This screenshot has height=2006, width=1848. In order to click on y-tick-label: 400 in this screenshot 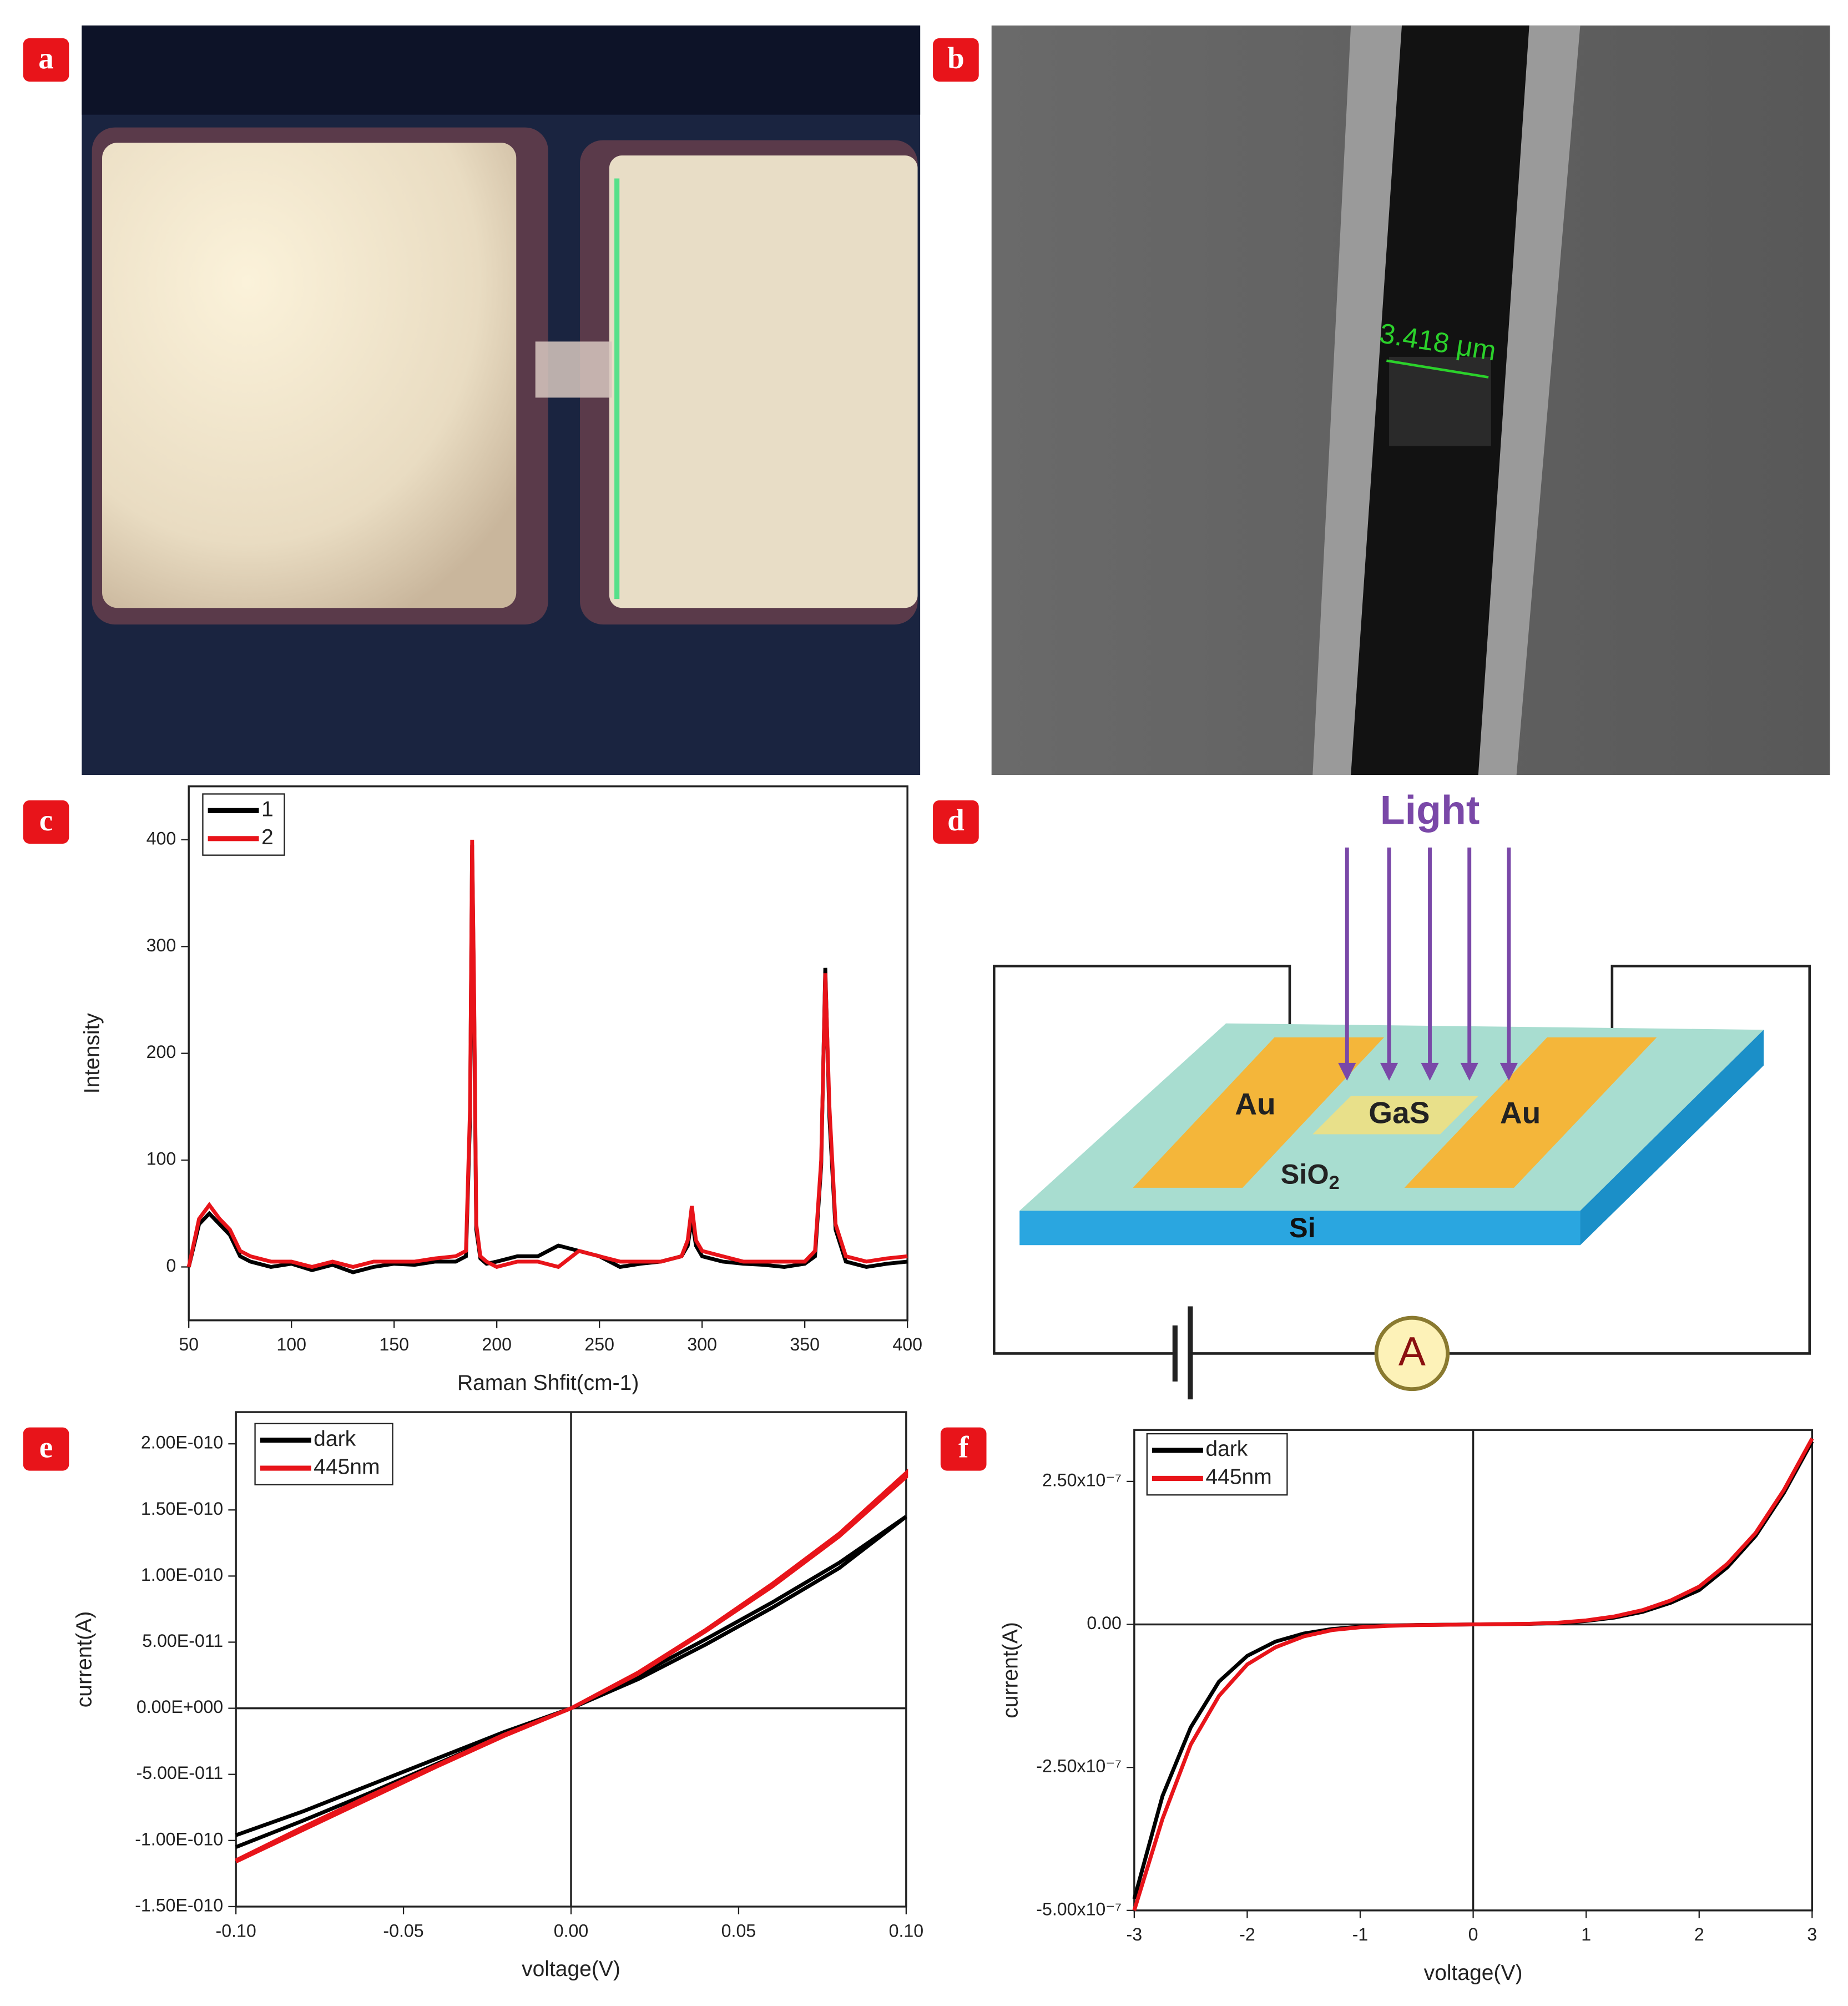, I will do `click(161, 838)`.